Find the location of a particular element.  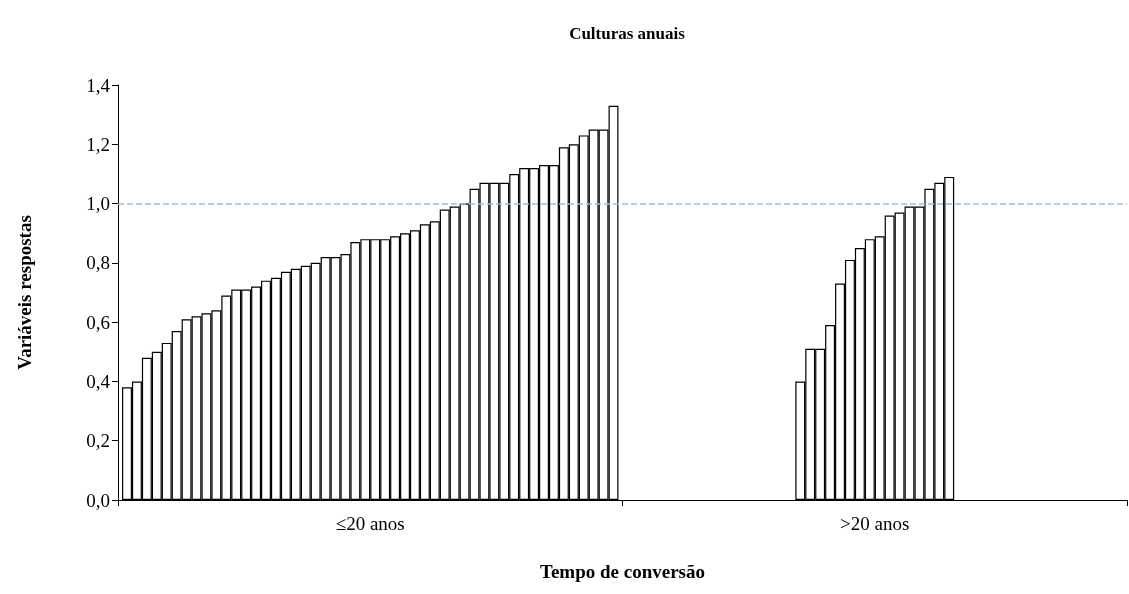

x-tick-label: >20 anos is located at coordinates (875, 523).